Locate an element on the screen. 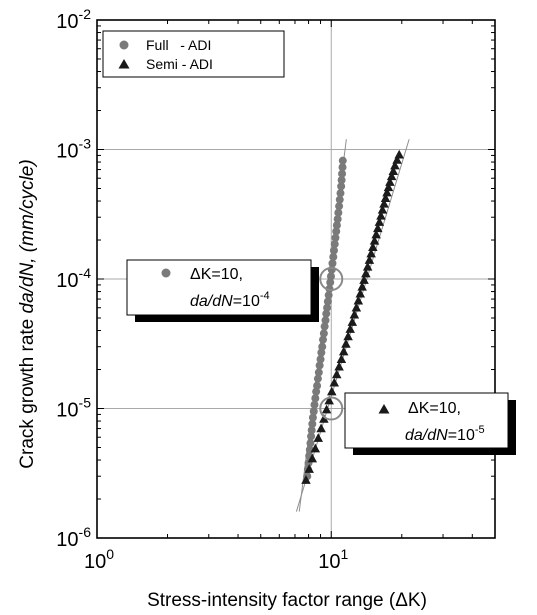 Image resolution: width=537 pixels, height=615 pixels. annotation-full-marker is located at coordinates (166, 273).